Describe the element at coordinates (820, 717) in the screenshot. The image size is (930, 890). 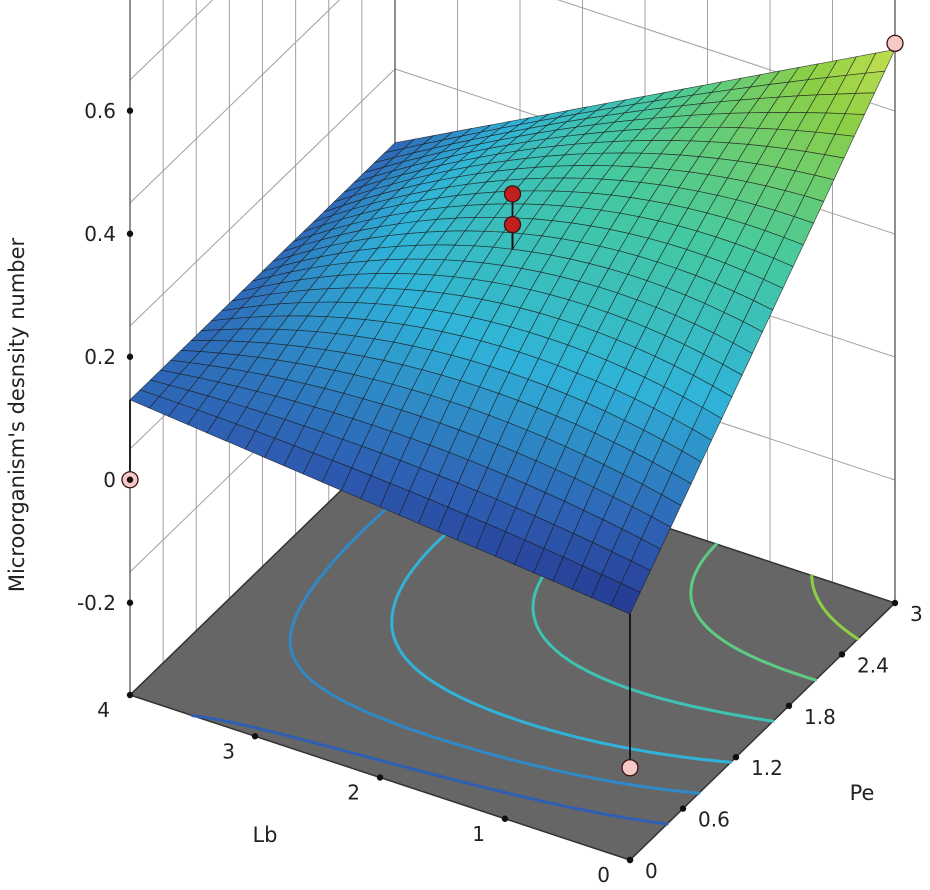
I see `y-tick-label: 1.8` at that location.